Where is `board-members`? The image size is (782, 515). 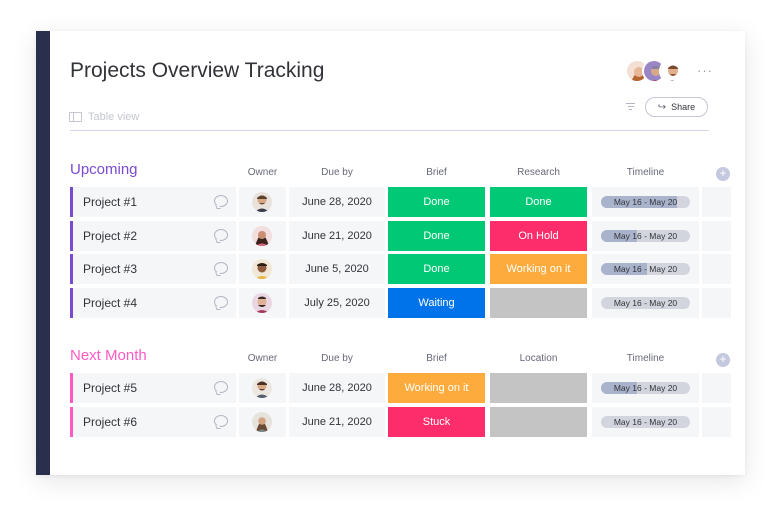 board-members is located at coordinates (654, 71).